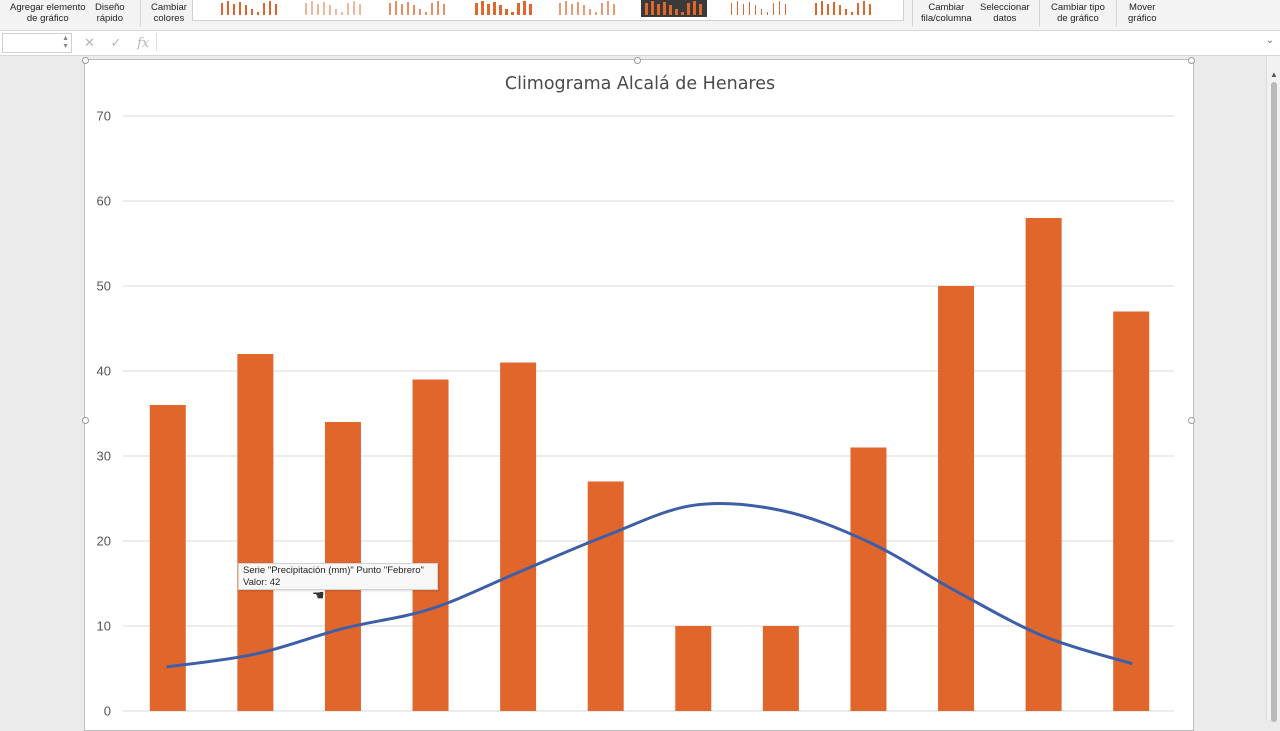 The image size is (1280, 731). I want to click on change-colors-button: Cambiar colores, so click(169, 13).